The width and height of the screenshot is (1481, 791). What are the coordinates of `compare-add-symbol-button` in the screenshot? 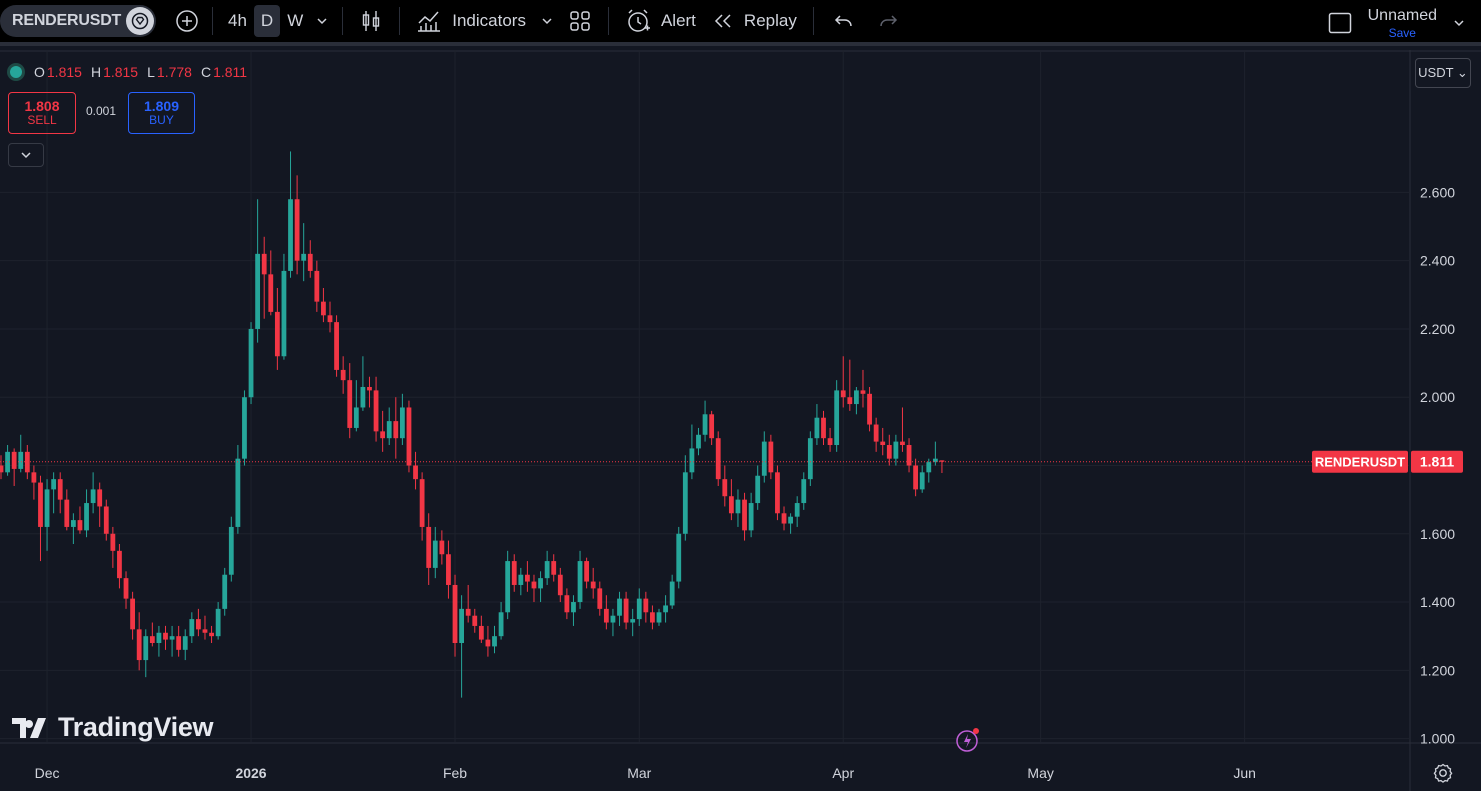 It's located at (187, 21).